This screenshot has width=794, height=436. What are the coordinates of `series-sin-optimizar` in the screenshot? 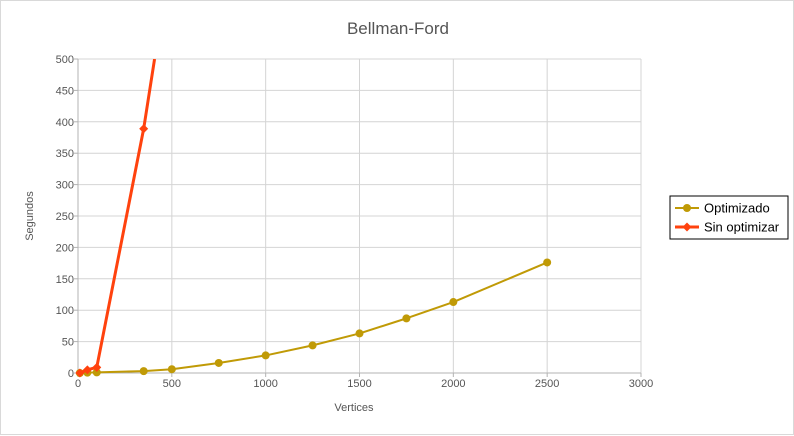 It's located at (116, 218).